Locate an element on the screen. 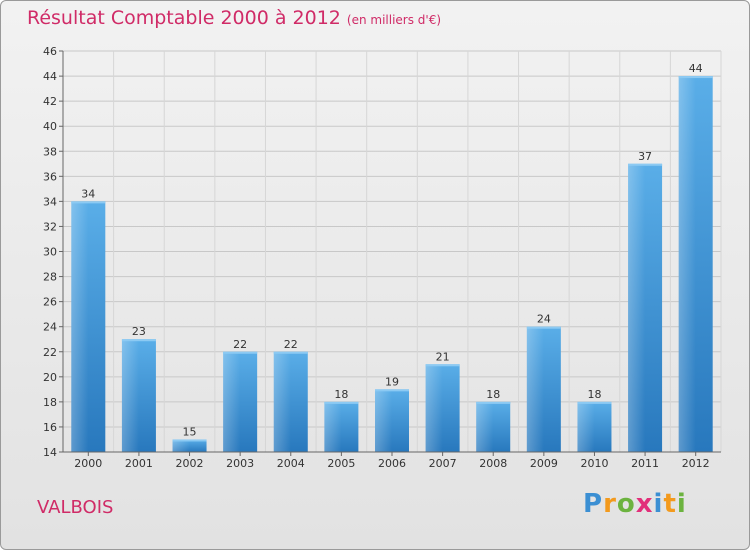  y-tick-label: 26 is located at coordinates (50, 302).